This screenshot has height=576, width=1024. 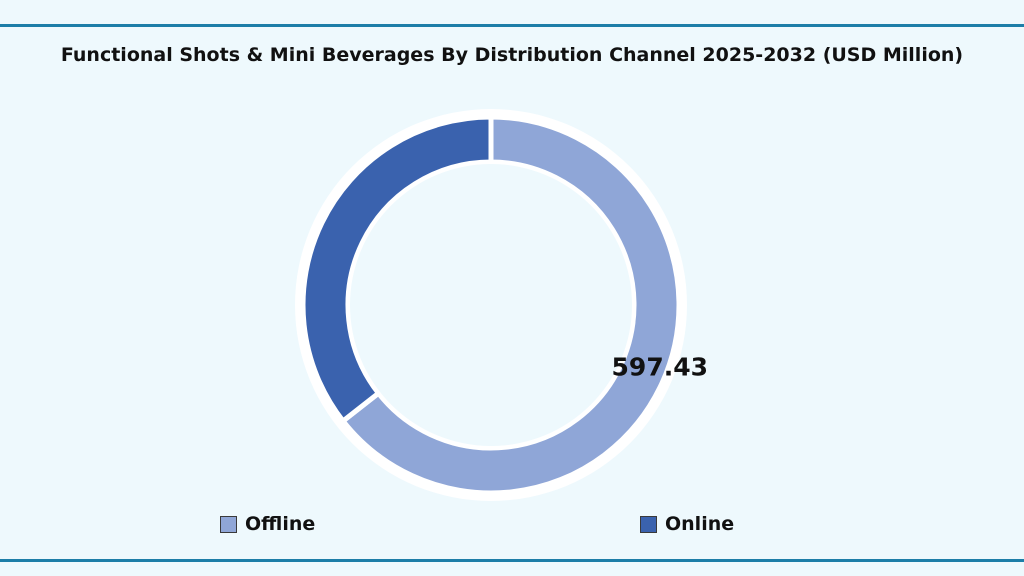 I want to click on legend-item-online: Online, so click(x=687, y=524).